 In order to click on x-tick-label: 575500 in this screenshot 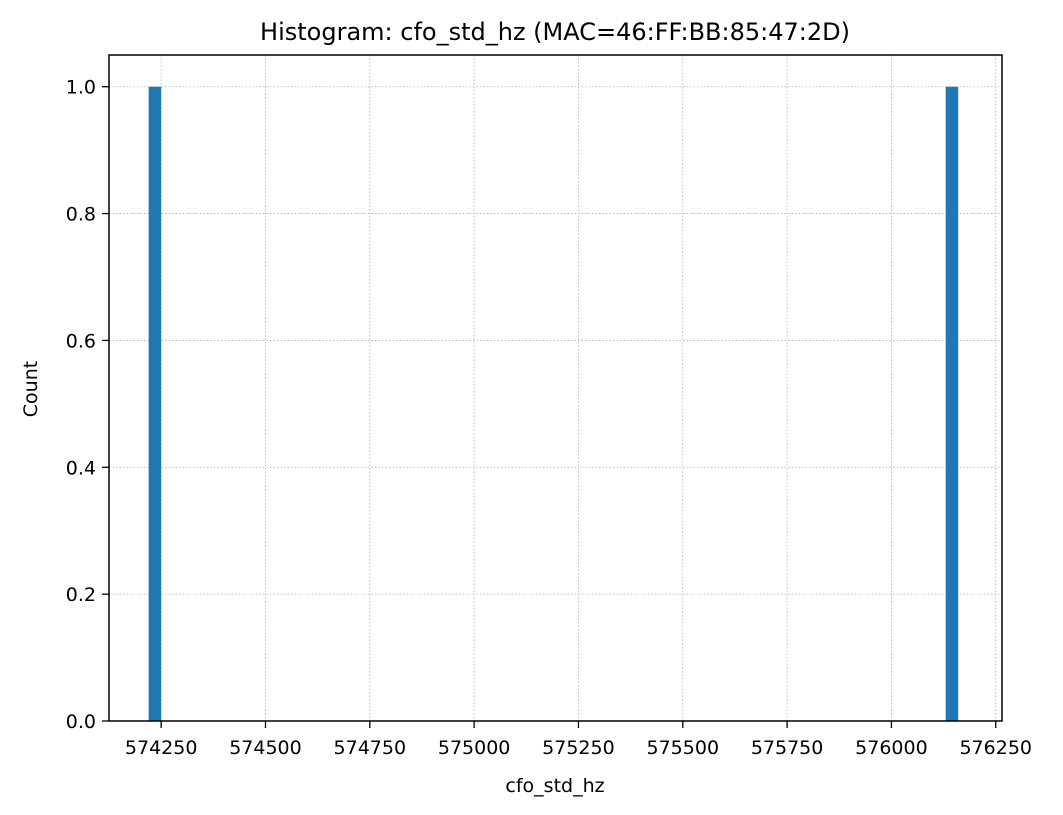, I will do `click(683, 748)`.